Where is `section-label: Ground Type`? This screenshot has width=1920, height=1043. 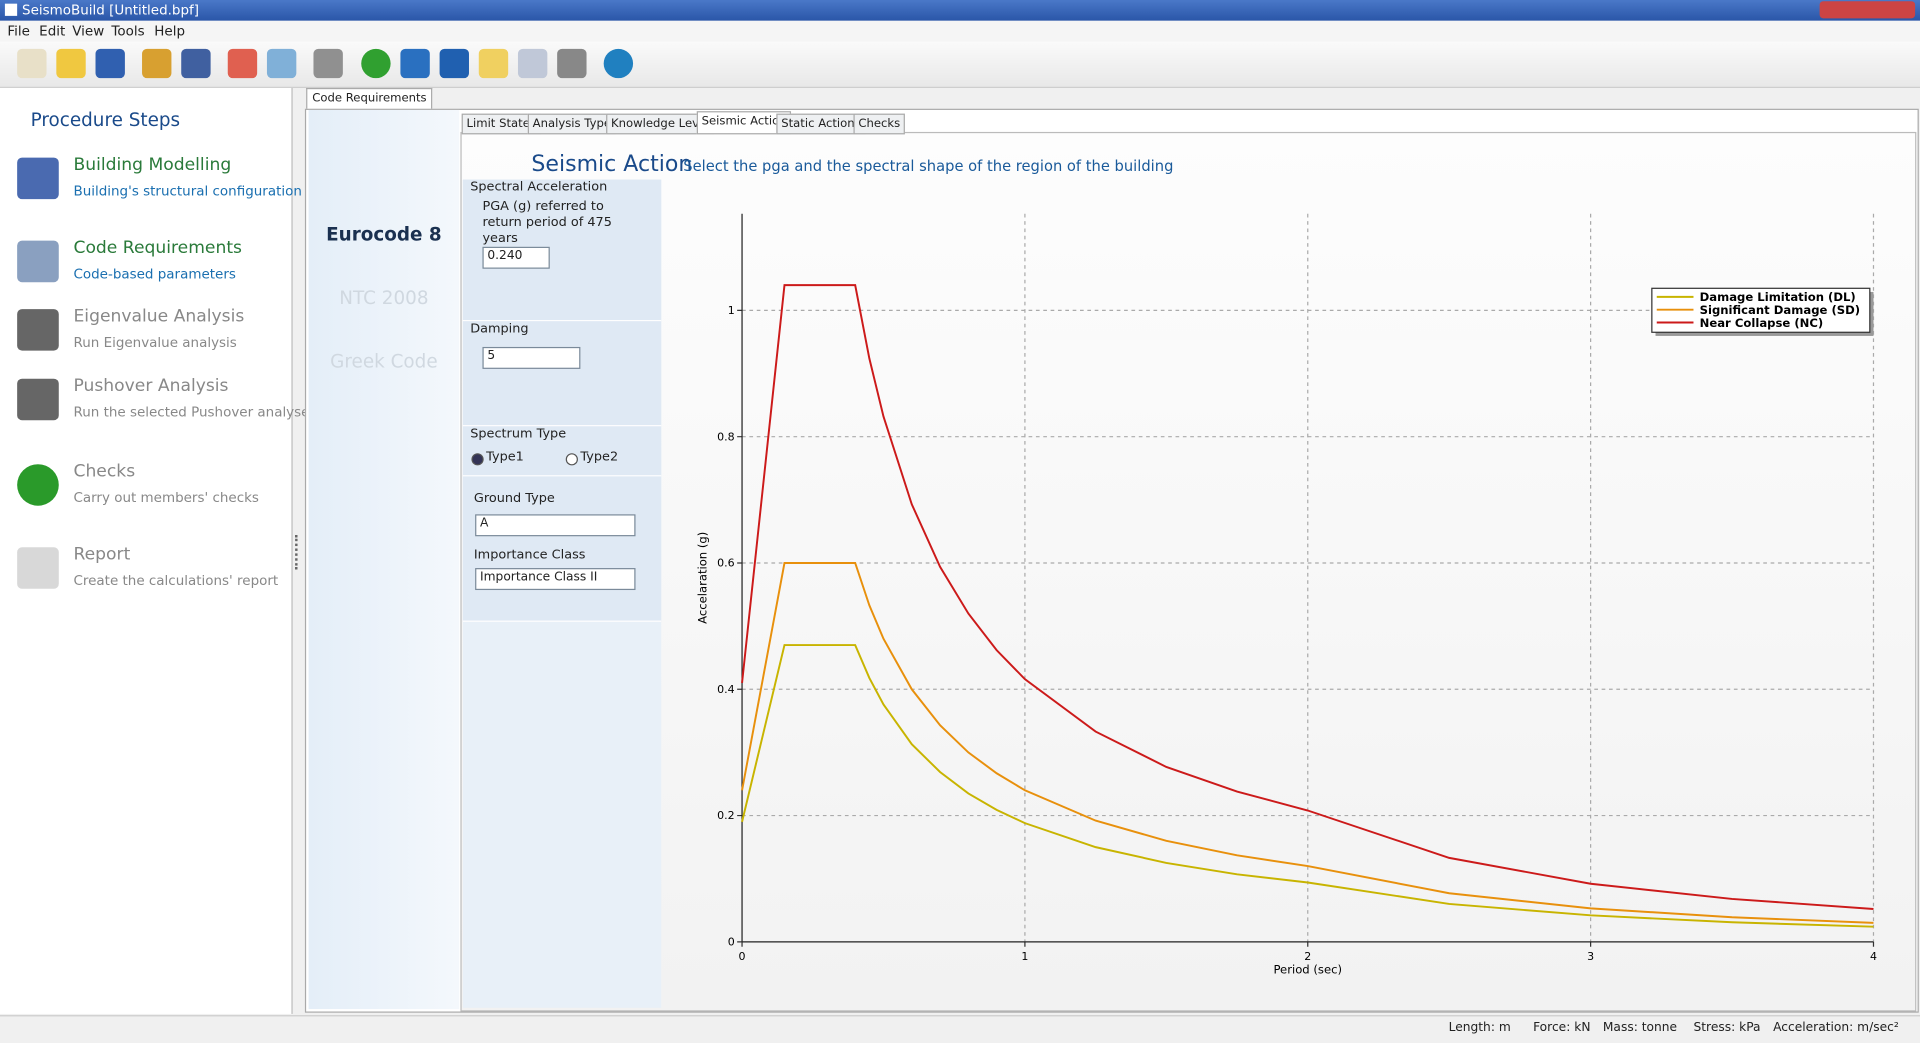
section-label: Ground Type is located at coordinates (514, 498).